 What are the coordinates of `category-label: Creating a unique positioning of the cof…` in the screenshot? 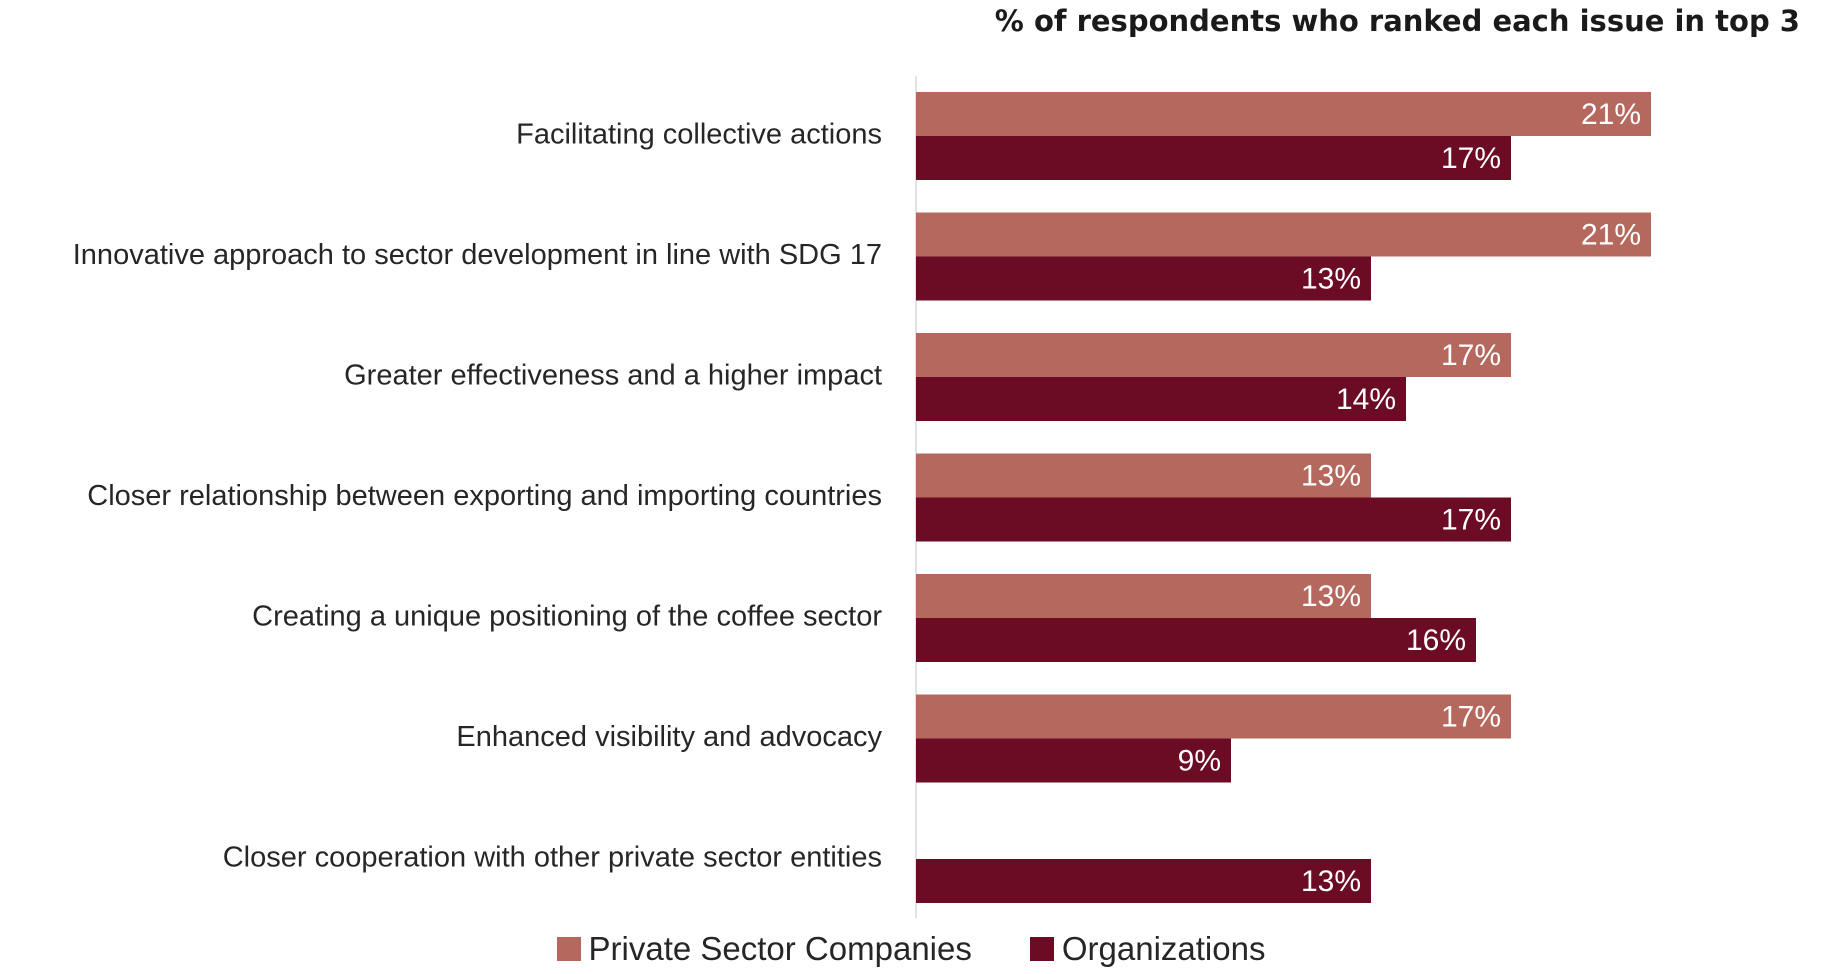 It's located at (567, 617).